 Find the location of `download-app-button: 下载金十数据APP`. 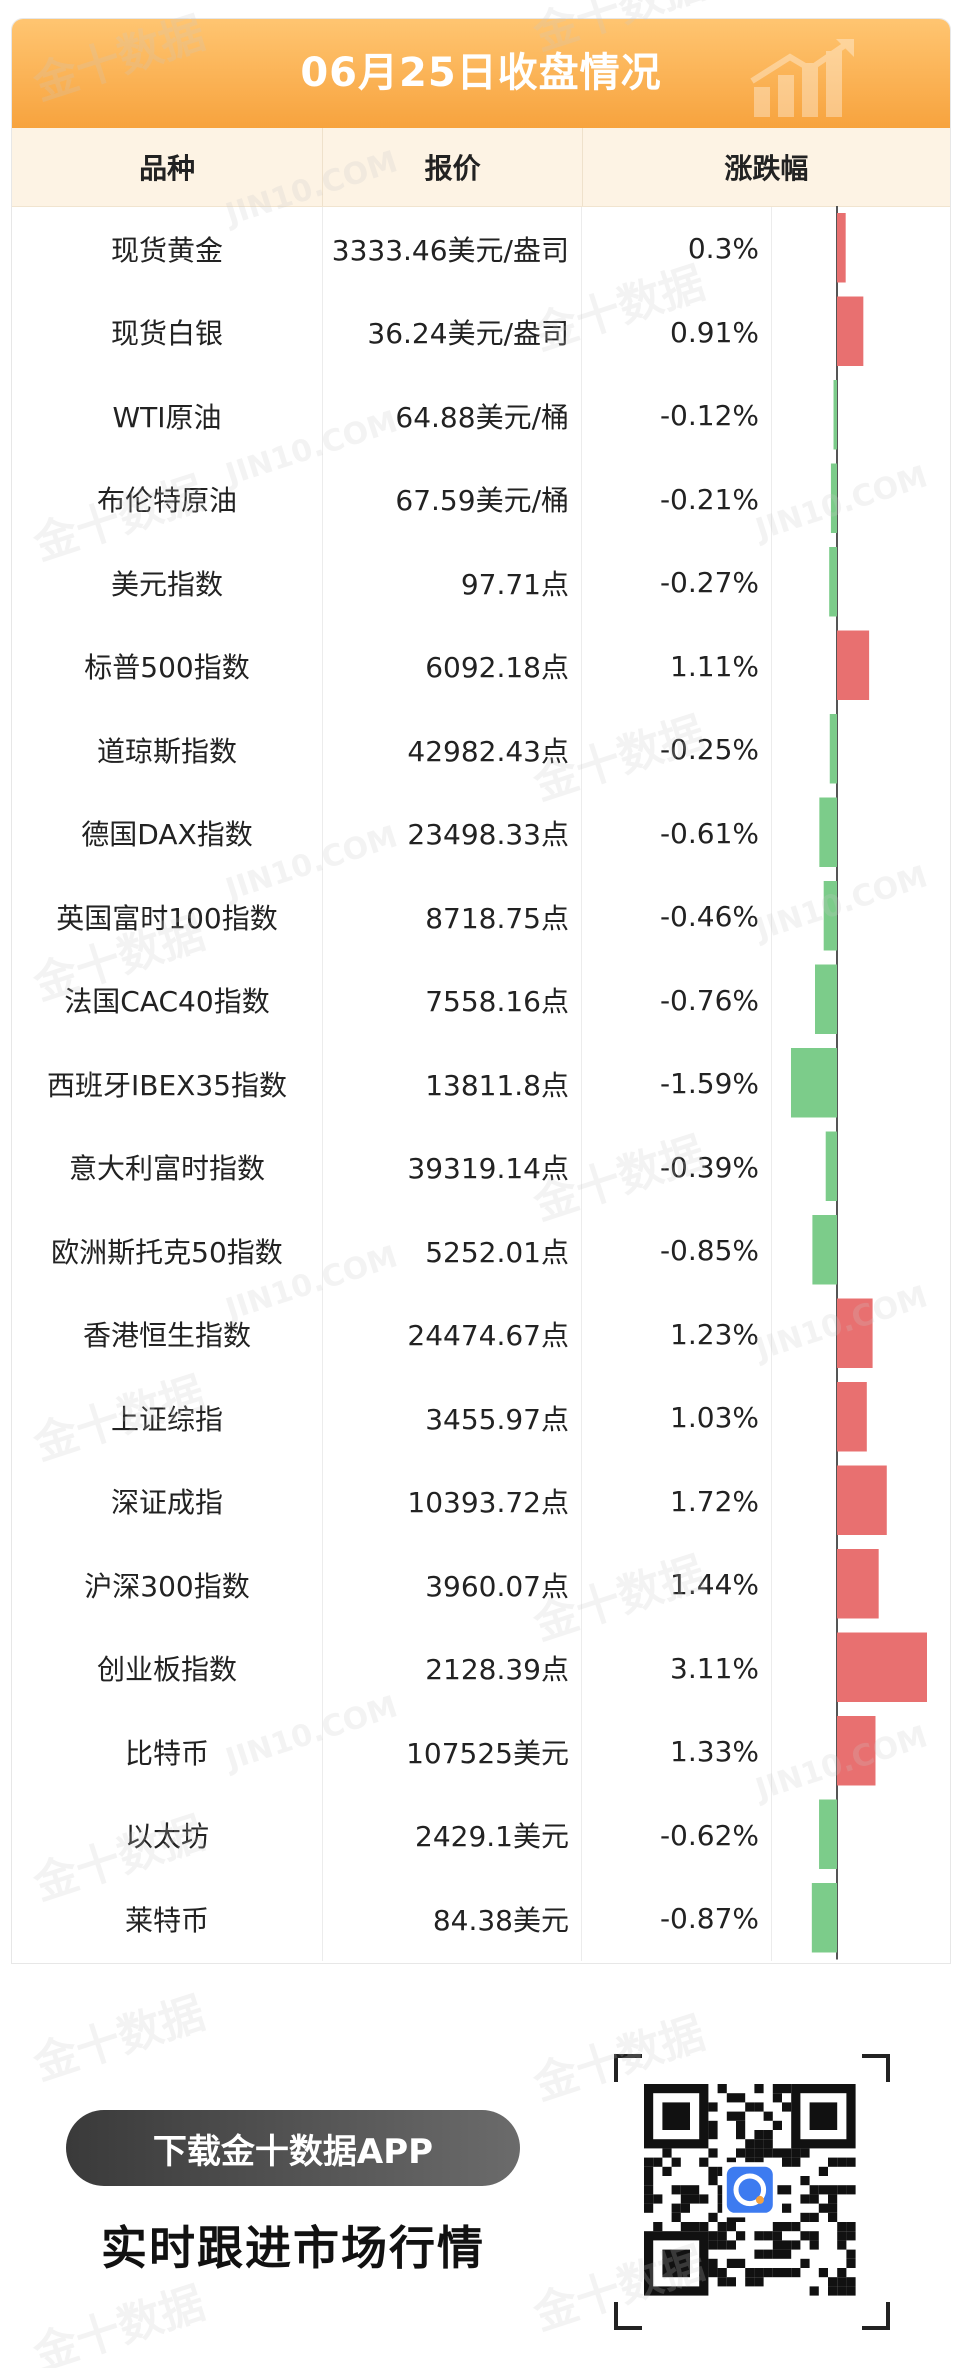

download-app-button: 下载金十数据APP is located at coordinates (293, 2148).